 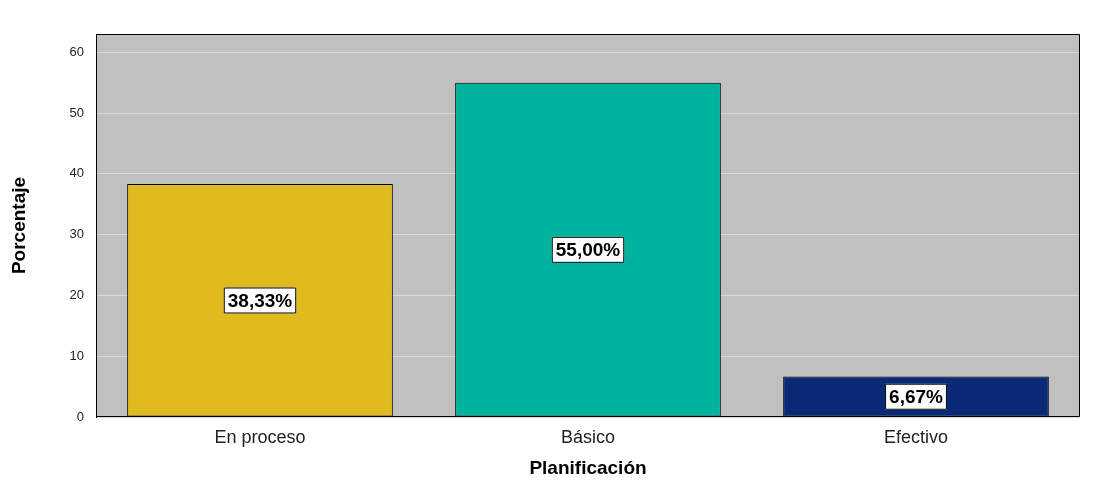 I want to click on y-axis-title: Porcentaje, so click(x=18, y=225).